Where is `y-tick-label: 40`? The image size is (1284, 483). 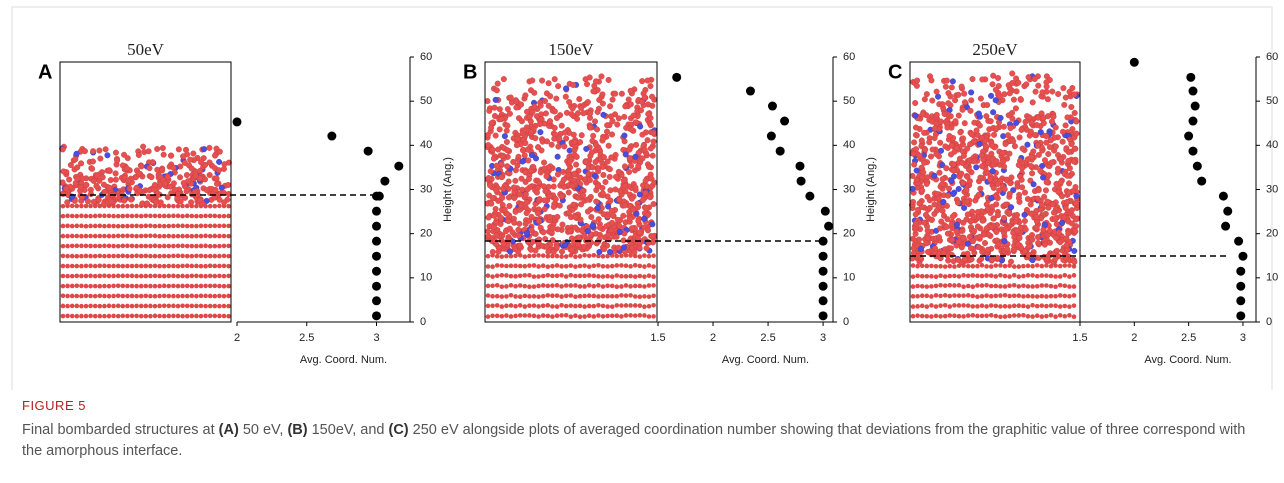
y-tick-label: 40 is located at coordinates (1272, 145).